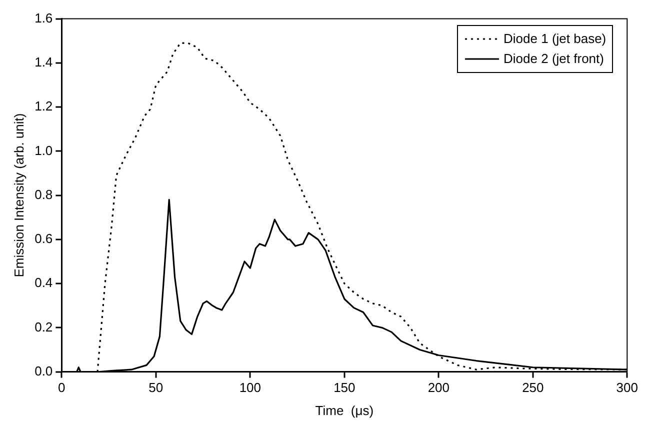 Image resolution: width=649 pixels, height=431 pixels. Describe the element at coordinates (533, 388) in the screenshot. I see `x-tick-label: 250` at that location.